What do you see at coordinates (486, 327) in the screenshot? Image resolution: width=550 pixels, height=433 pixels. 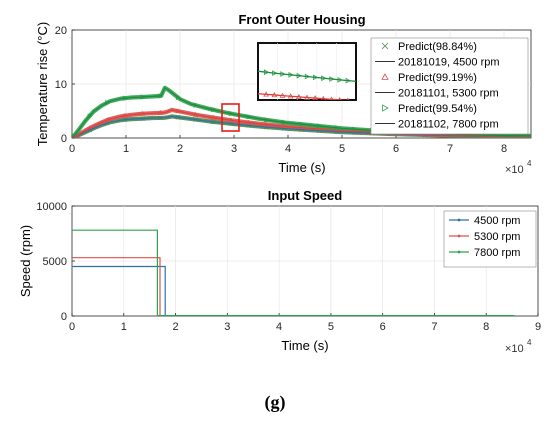 I see `bottom-x-tick-label-8: 8` at bounding box center [486, 327].